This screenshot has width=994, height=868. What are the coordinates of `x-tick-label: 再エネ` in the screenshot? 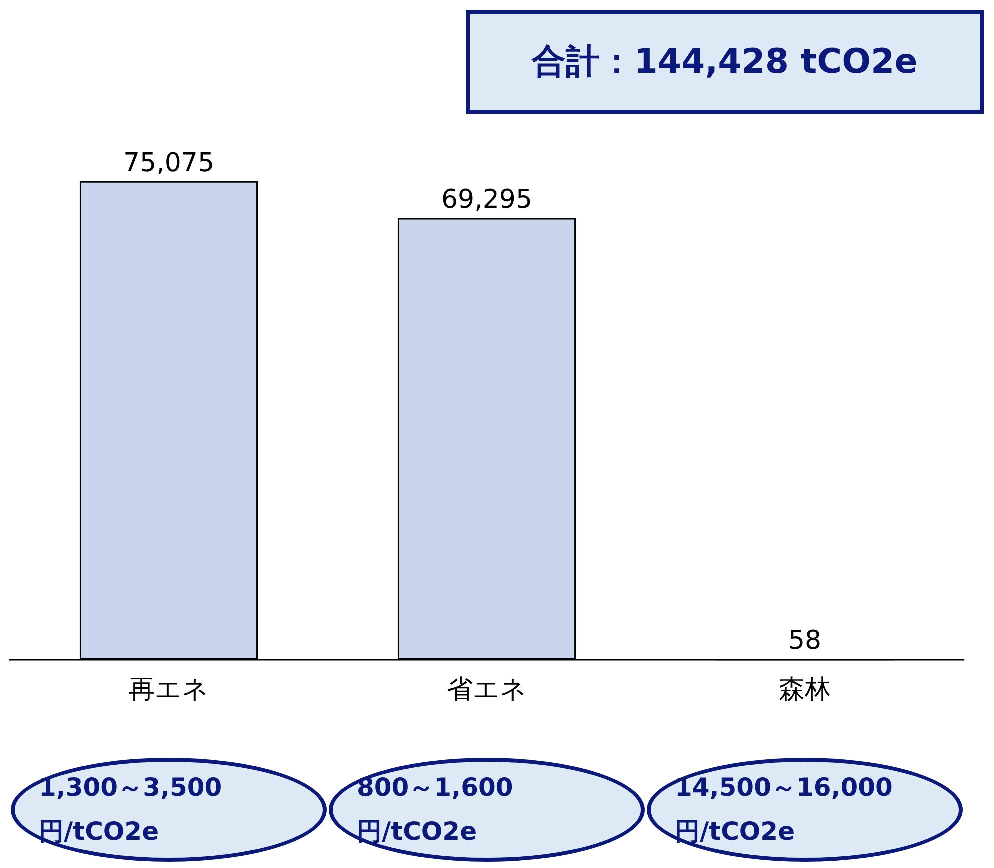 It's located at (169, 689).